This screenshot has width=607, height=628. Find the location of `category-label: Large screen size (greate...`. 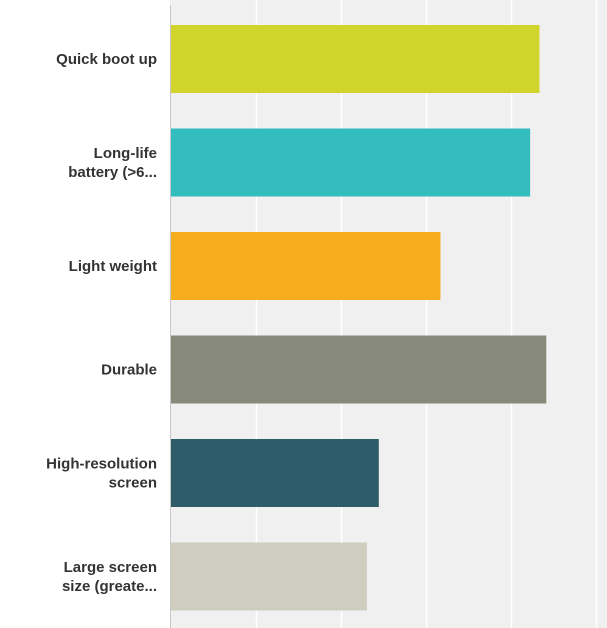

category-label: Large screen size (greate... is located at coordinates (109, 577).